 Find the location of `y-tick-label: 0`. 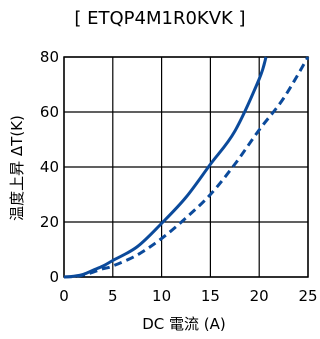

y-tick-label: 0 is located at coordinates (54, 277).